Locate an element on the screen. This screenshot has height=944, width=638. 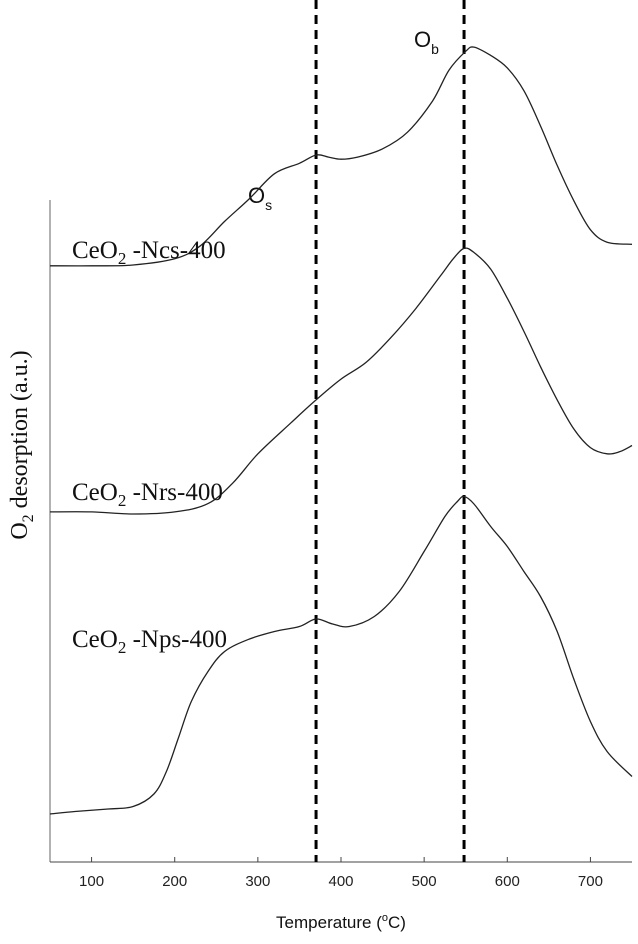
series-label-rest: -Nrs-400 is located at coordinates (174, 492).